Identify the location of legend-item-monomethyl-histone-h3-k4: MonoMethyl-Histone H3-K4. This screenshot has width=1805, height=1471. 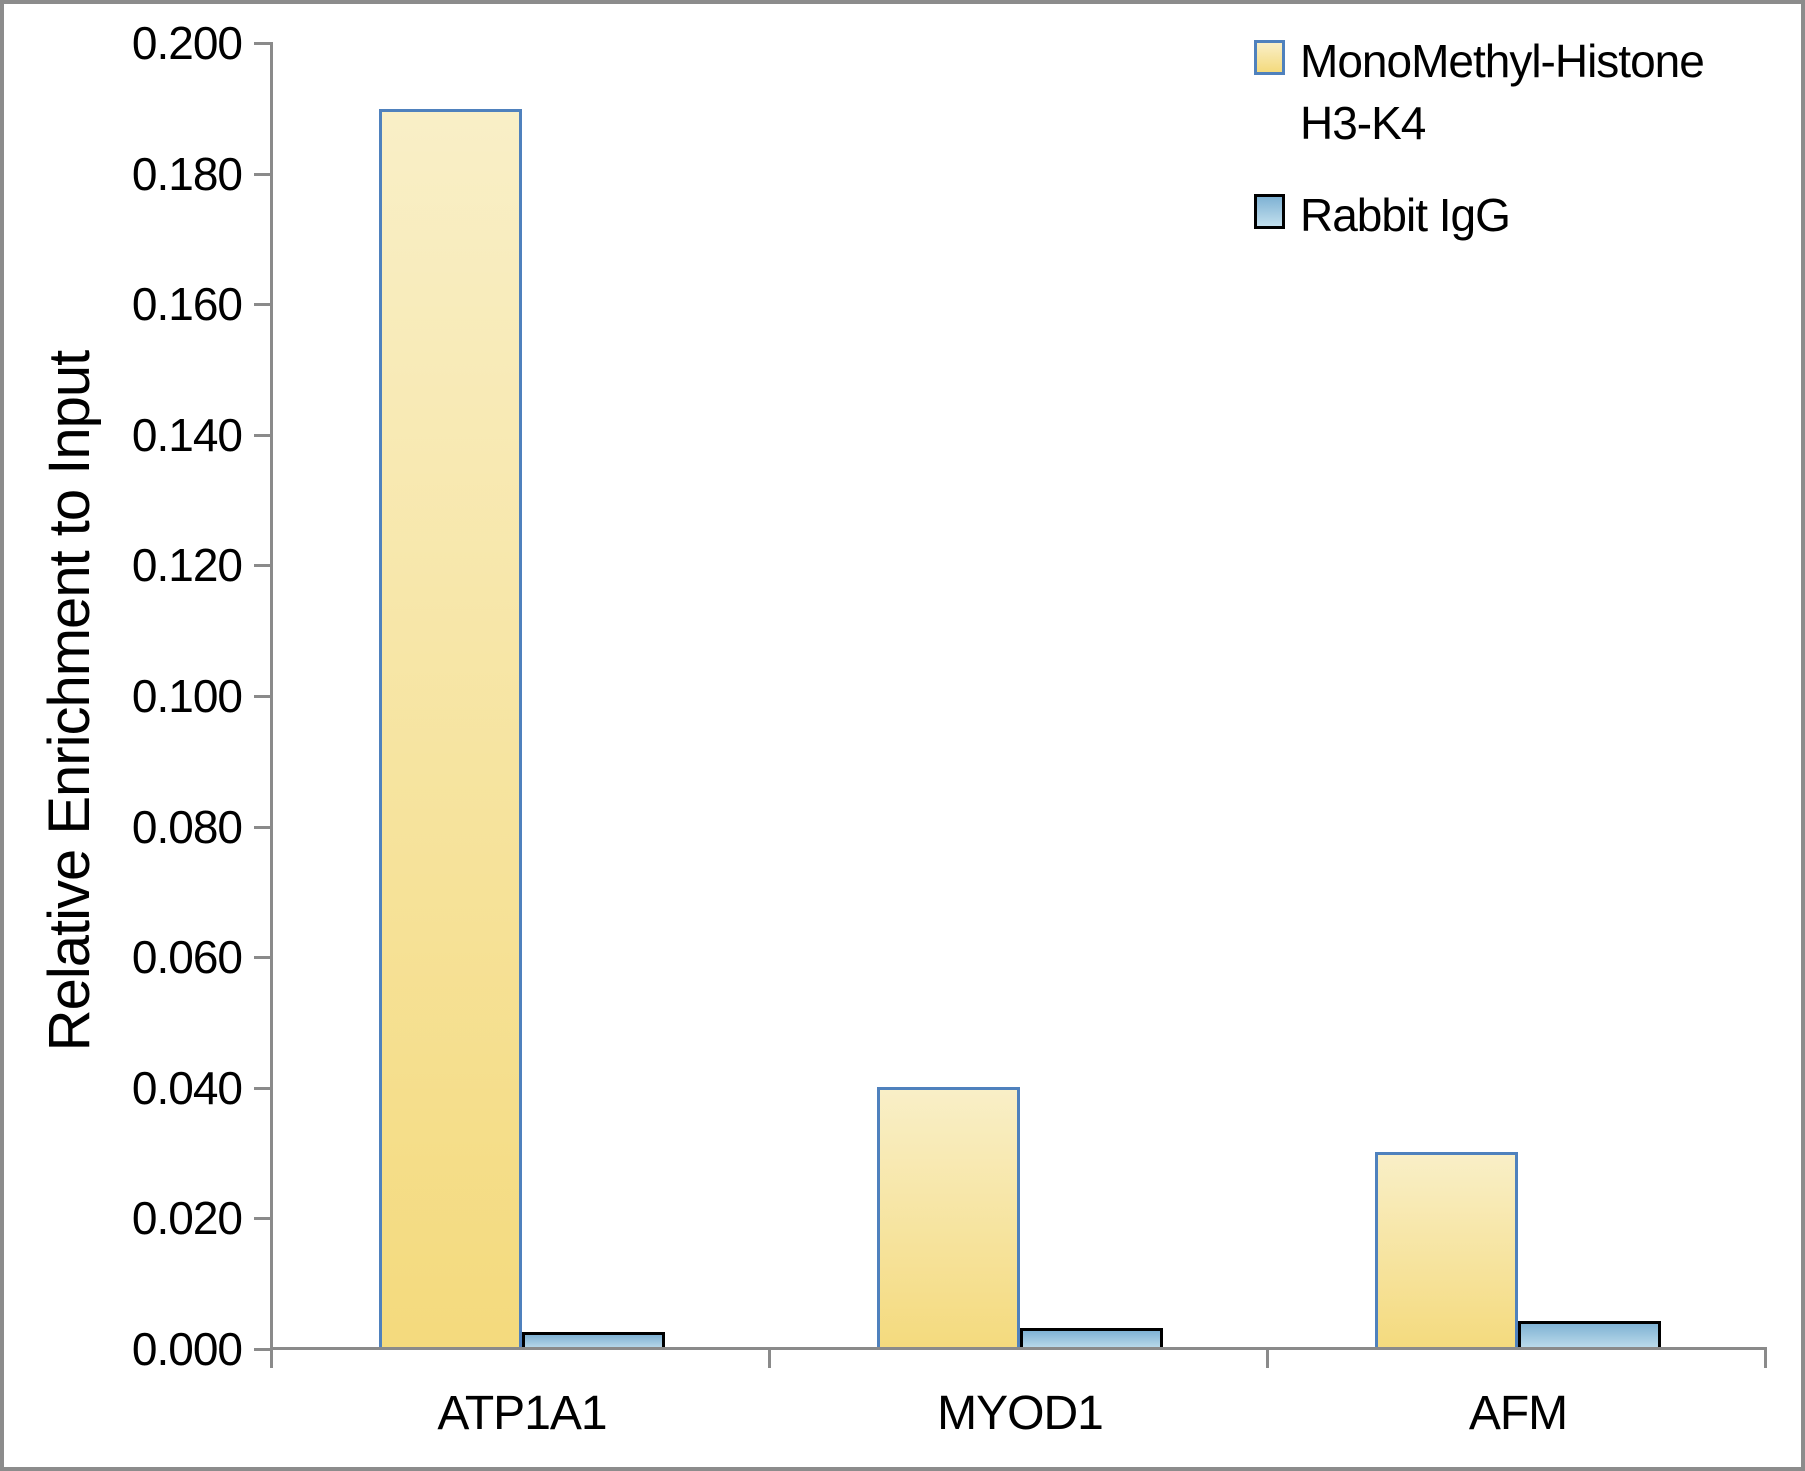
(1512, 92).